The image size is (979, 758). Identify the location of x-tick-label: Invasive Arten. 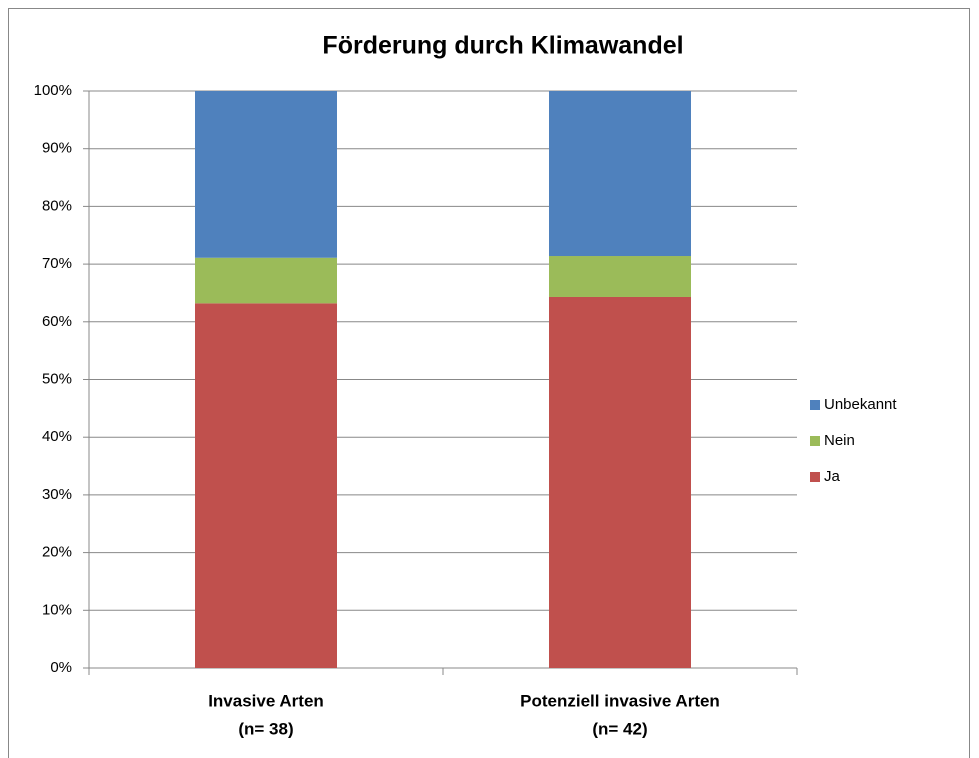
(266, 700).